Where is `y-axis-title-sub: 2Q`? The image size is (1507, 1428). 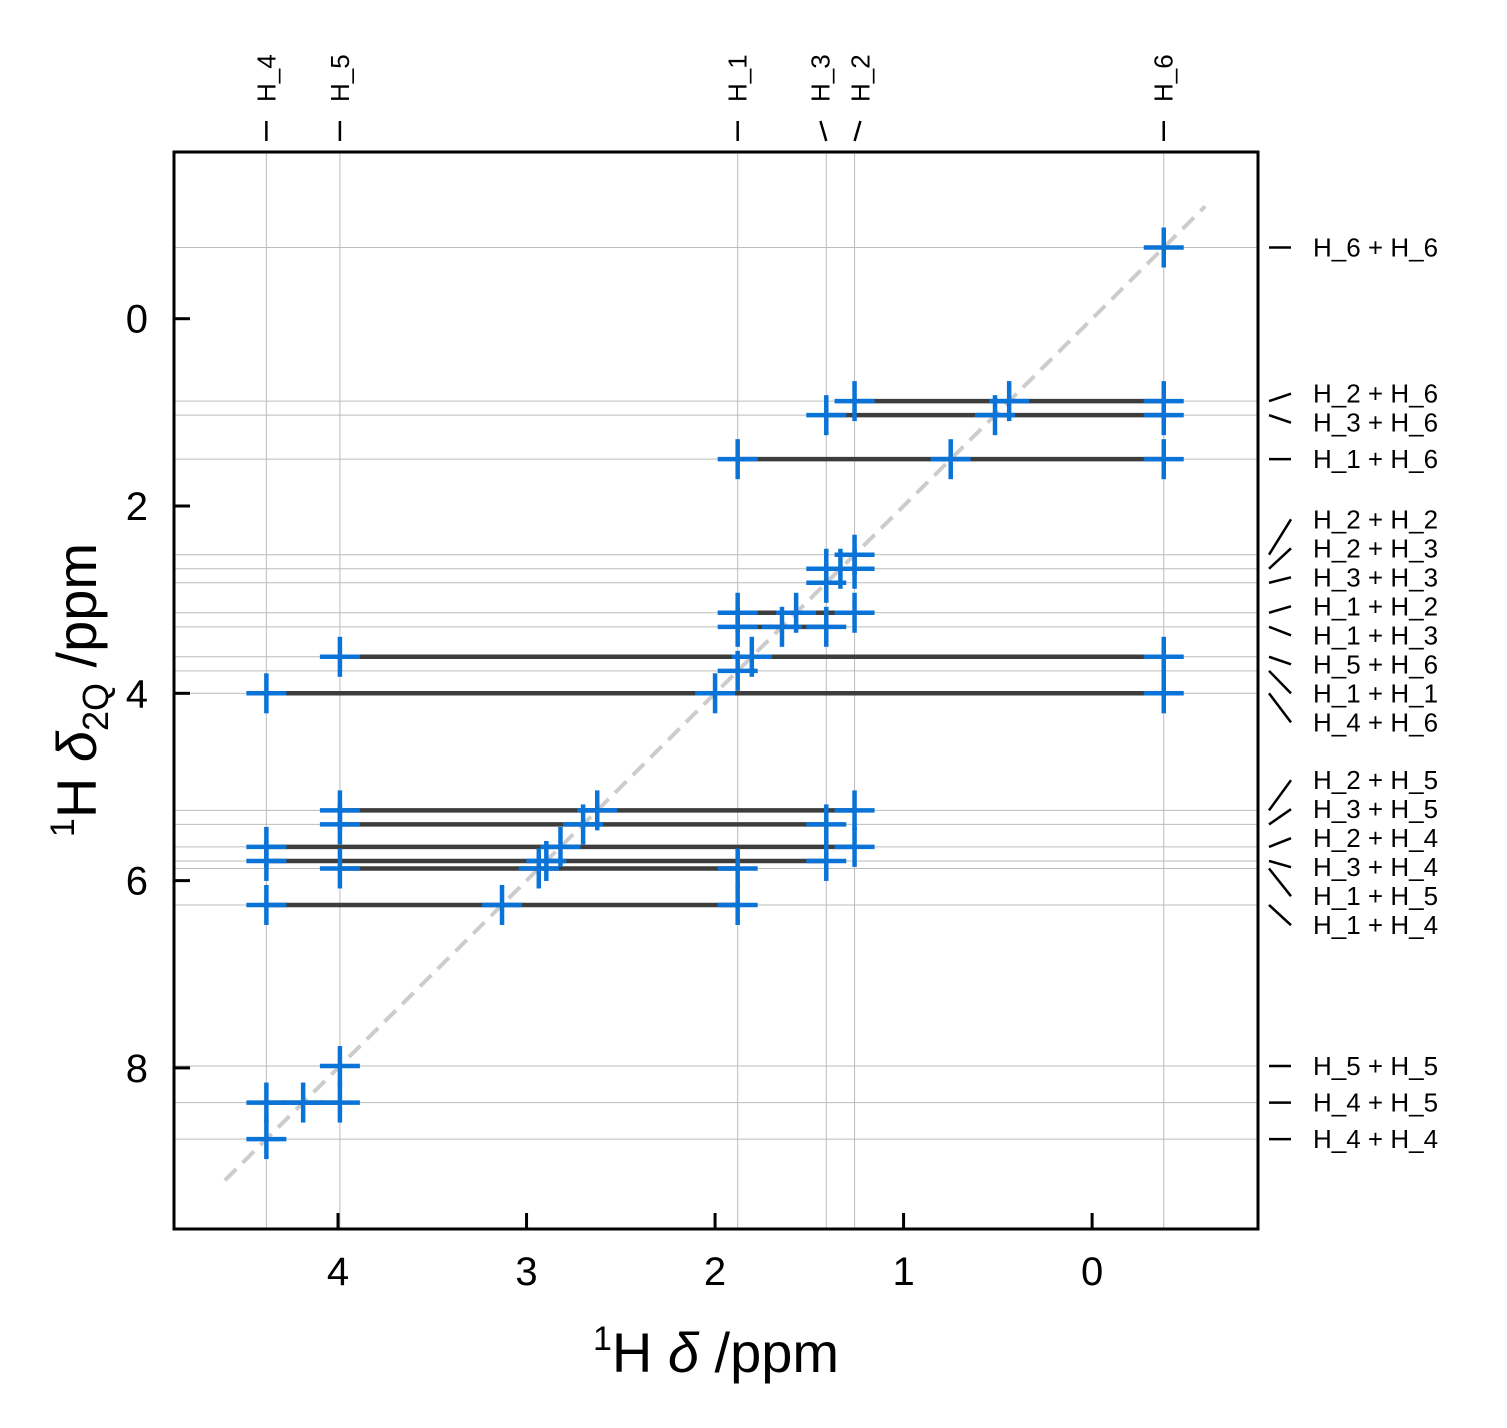
y-axis-title-sub: 2Q is located at coordinates (95, 707).